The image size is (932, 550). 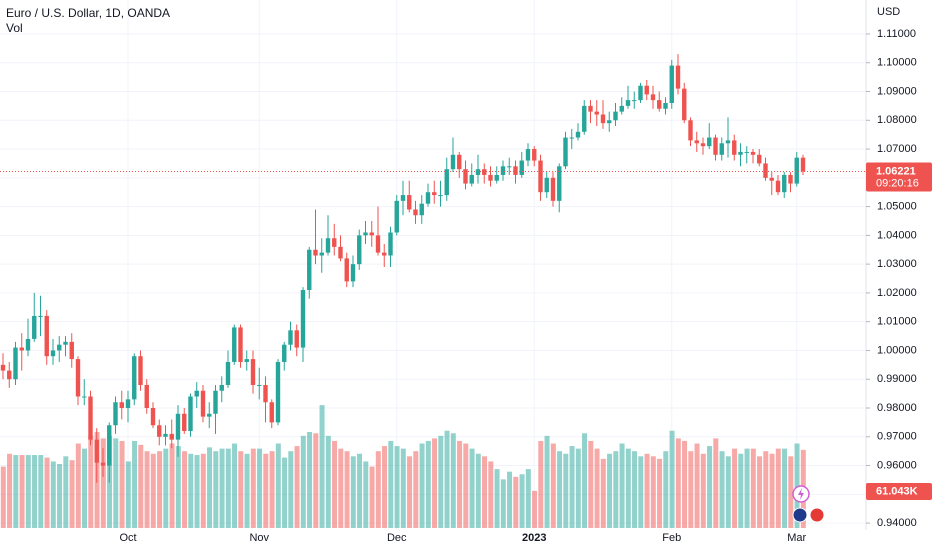 What do you see at coordinates (88, 13) in the screenshot?
I see `chart-title: Euro / U.S. Dollar, 1D, OANDA` at bounding box center [88, 13].